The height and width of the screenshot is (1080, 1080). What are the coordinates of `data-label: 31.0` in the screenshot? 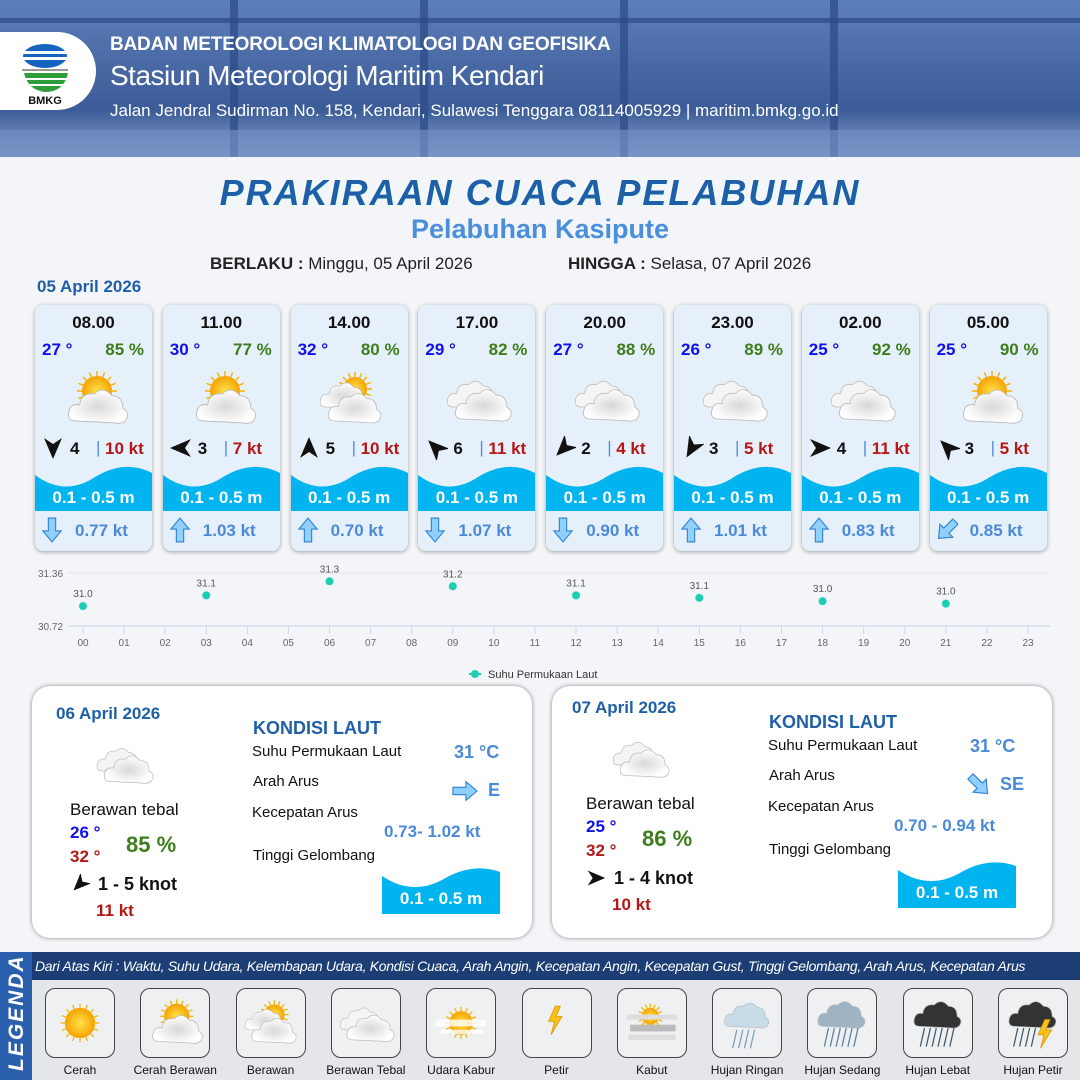 It's located at (946, 592).